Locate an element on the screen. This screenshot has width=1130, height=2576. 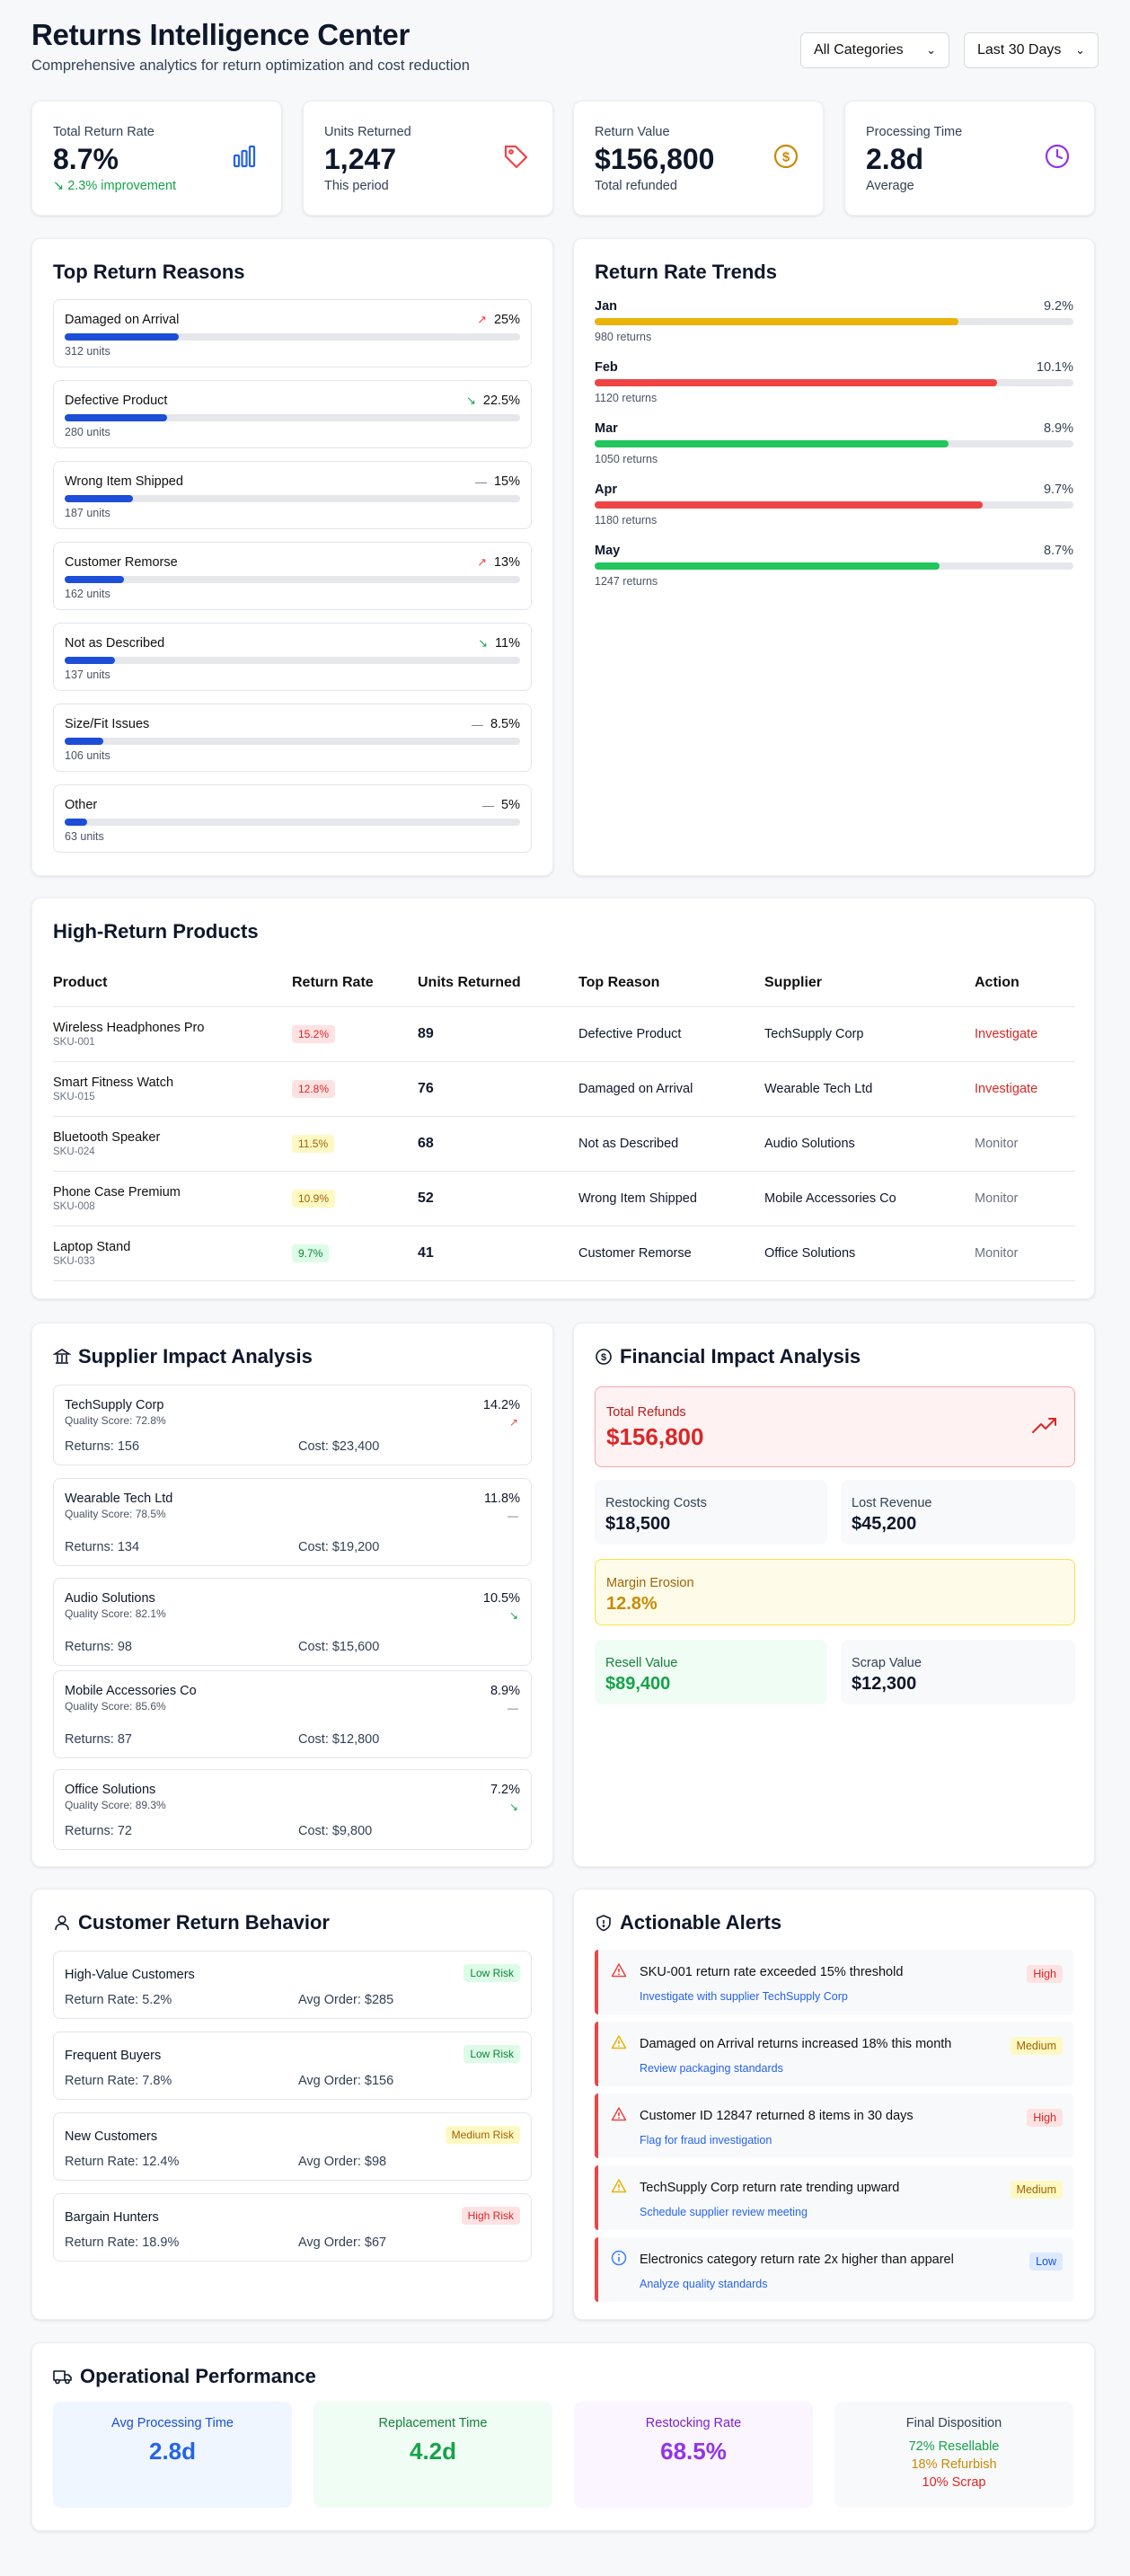
segment-name: High-Value Customers is located at coordinates (130, 1975).